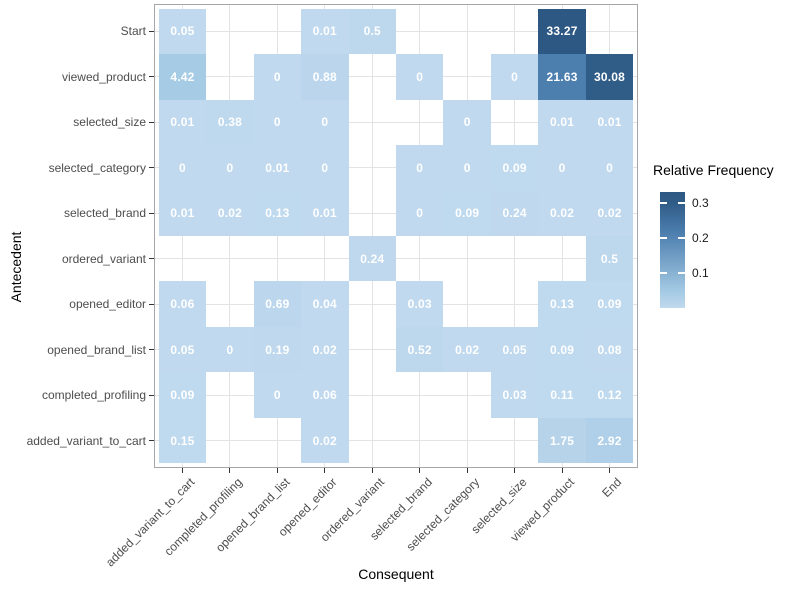  Describe the element at coordinates (104, 213) in the screenshot. I see `y-tick-label: selected_brand` at that location.